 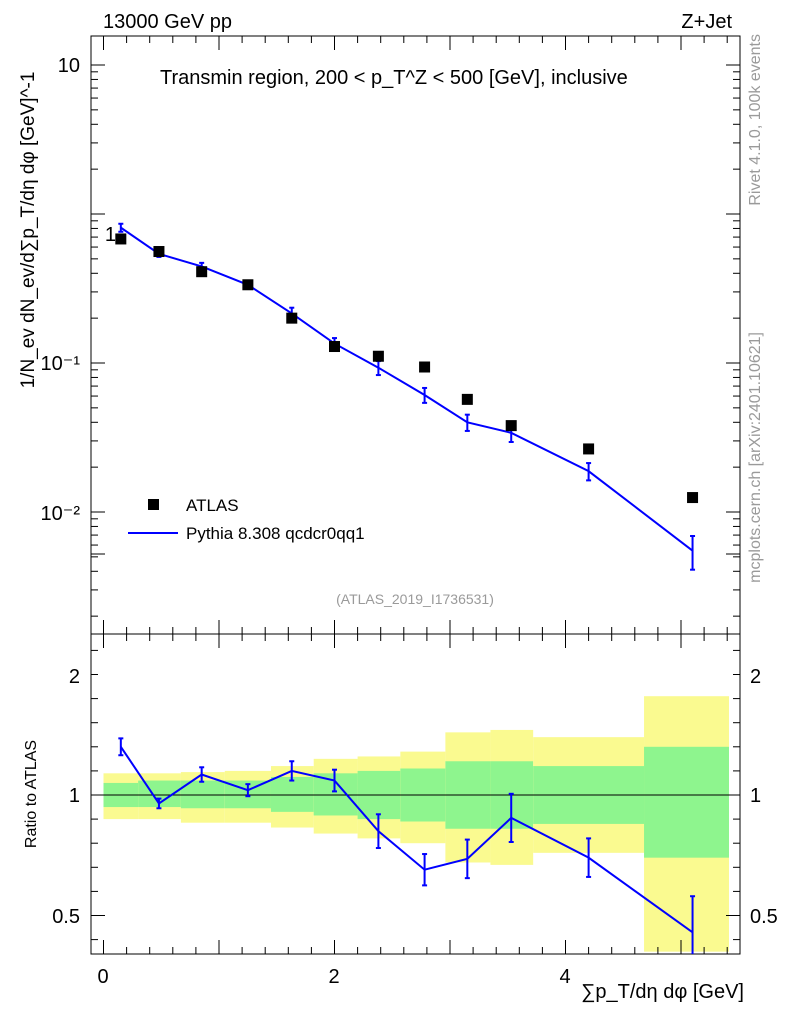 What do you see at coordinates (764, 917) in the screenshot?
I see `ratio-y-tick-label-0.5-right: 0.5` at bounding box center [764, 917].